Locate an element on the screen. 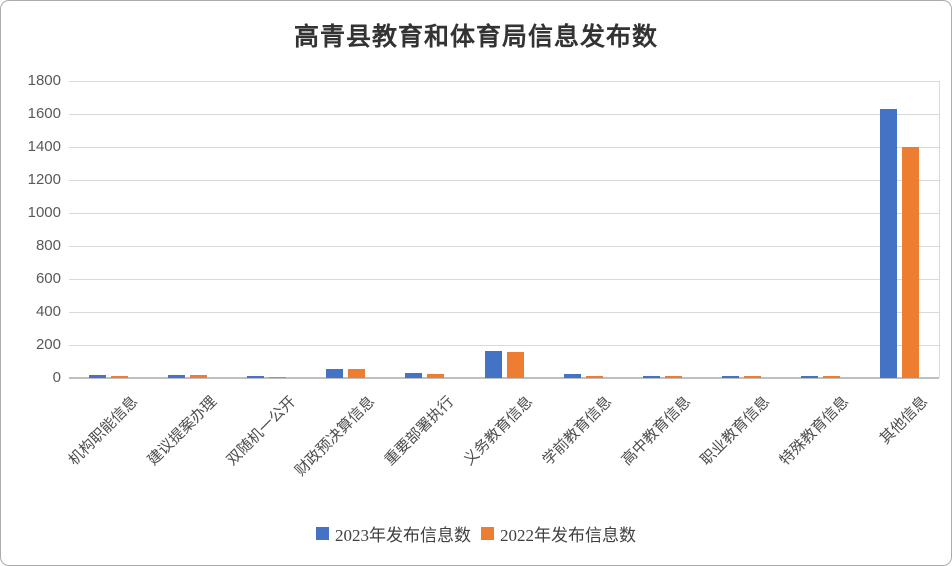 The image size is (952, 566). chart-title: 高青县教育和体育局信息发布数 is located at coordinates (475, 37).